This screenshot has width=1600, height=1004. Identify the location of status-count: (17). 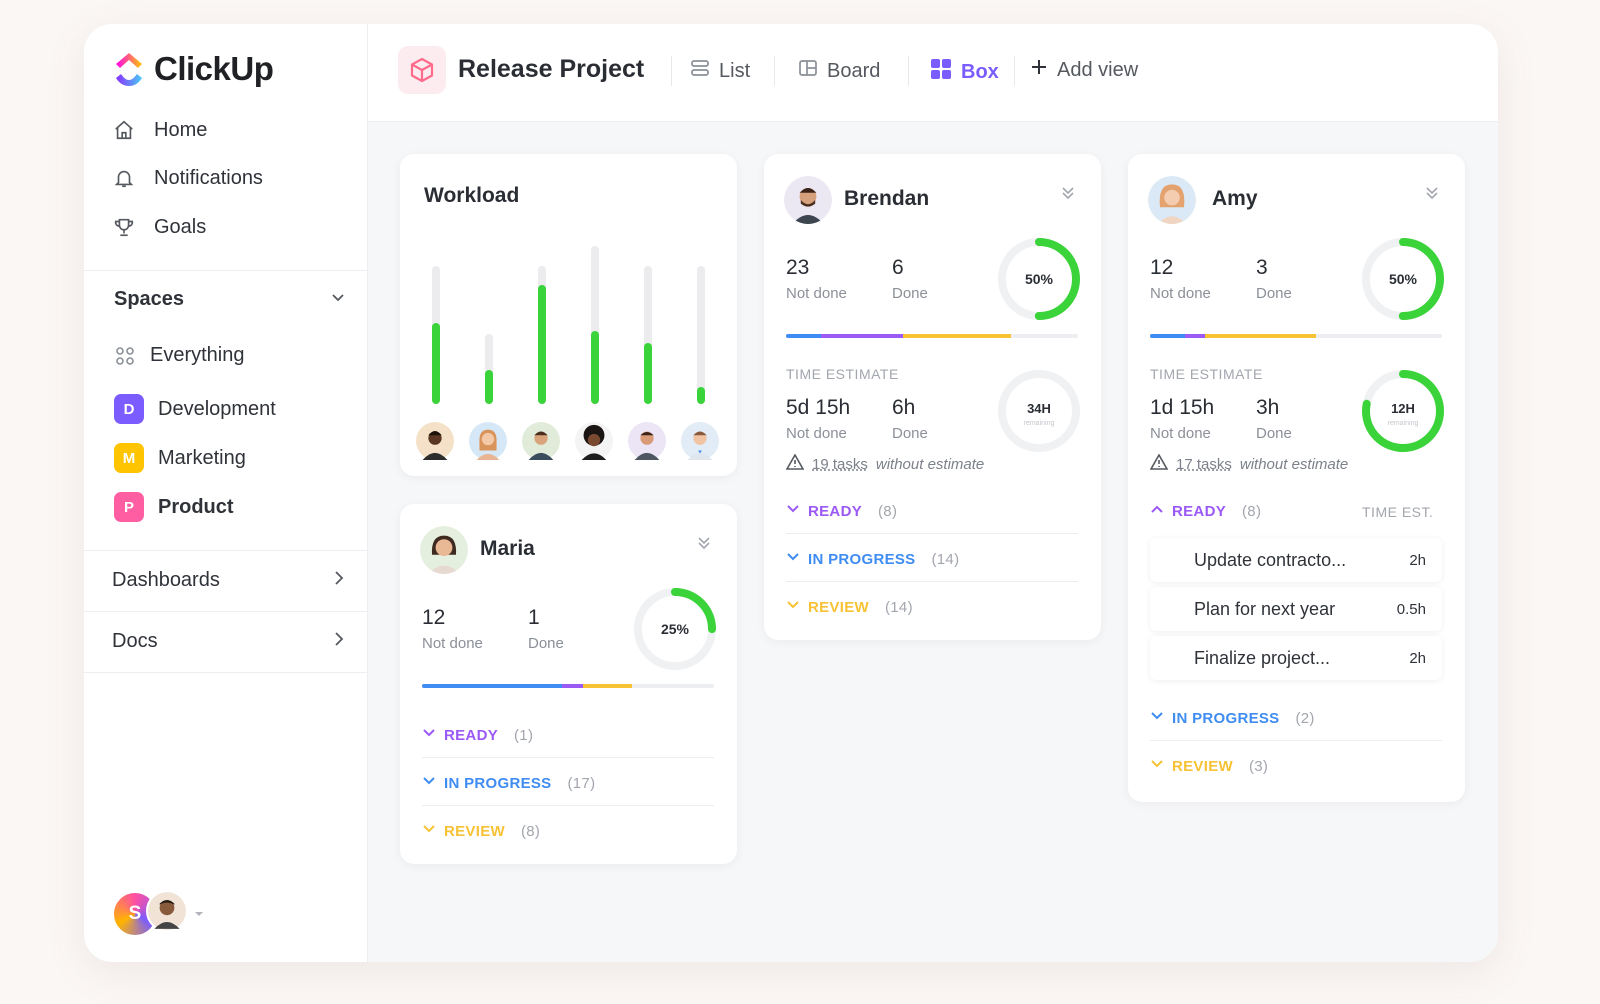
(581, 783).